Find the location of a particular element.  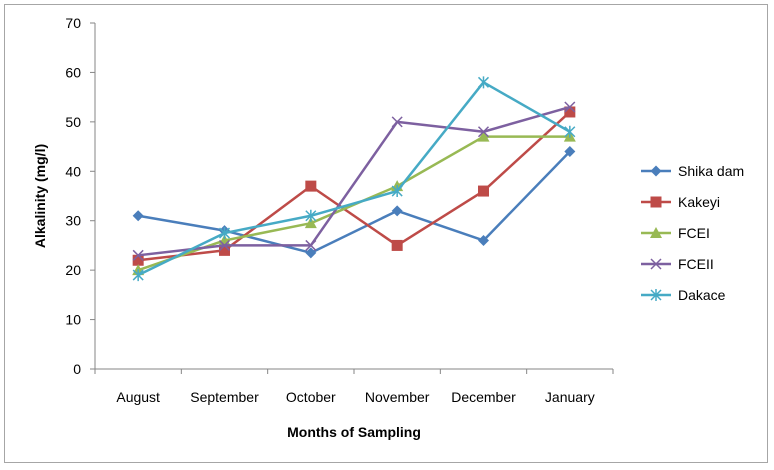

y-tick-label: 30 is located at coordinates (73, 221).